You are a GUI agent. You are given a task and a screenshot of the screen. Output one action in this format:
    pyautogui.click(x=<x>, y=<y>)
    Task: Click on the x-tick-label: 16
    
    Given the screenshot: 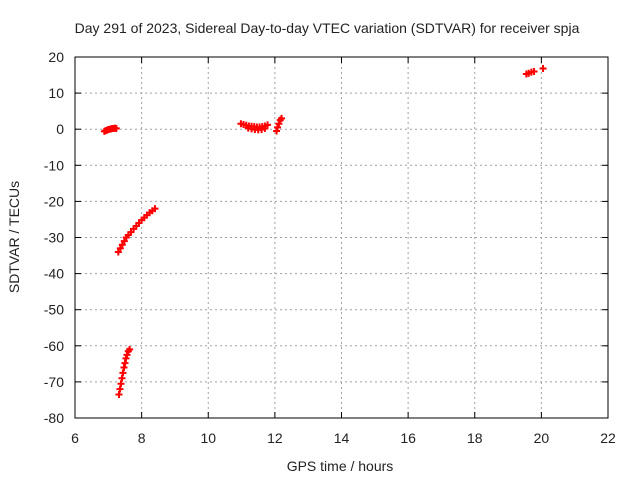 What is the action you would take?
    pyautogui.click(x=408, y=438)
    